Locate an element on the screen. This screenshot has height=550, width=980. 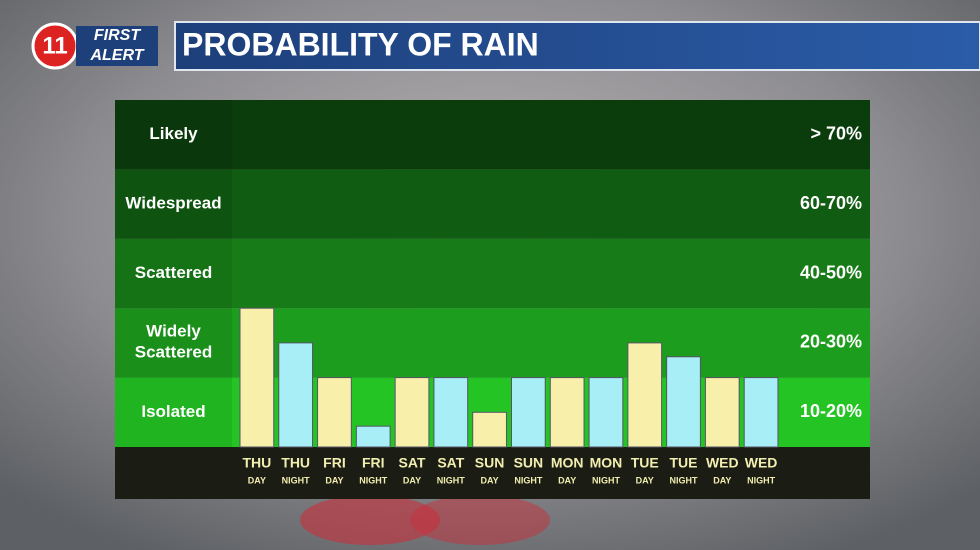
logo-top: FIRST is located at coordinates (117, 35).